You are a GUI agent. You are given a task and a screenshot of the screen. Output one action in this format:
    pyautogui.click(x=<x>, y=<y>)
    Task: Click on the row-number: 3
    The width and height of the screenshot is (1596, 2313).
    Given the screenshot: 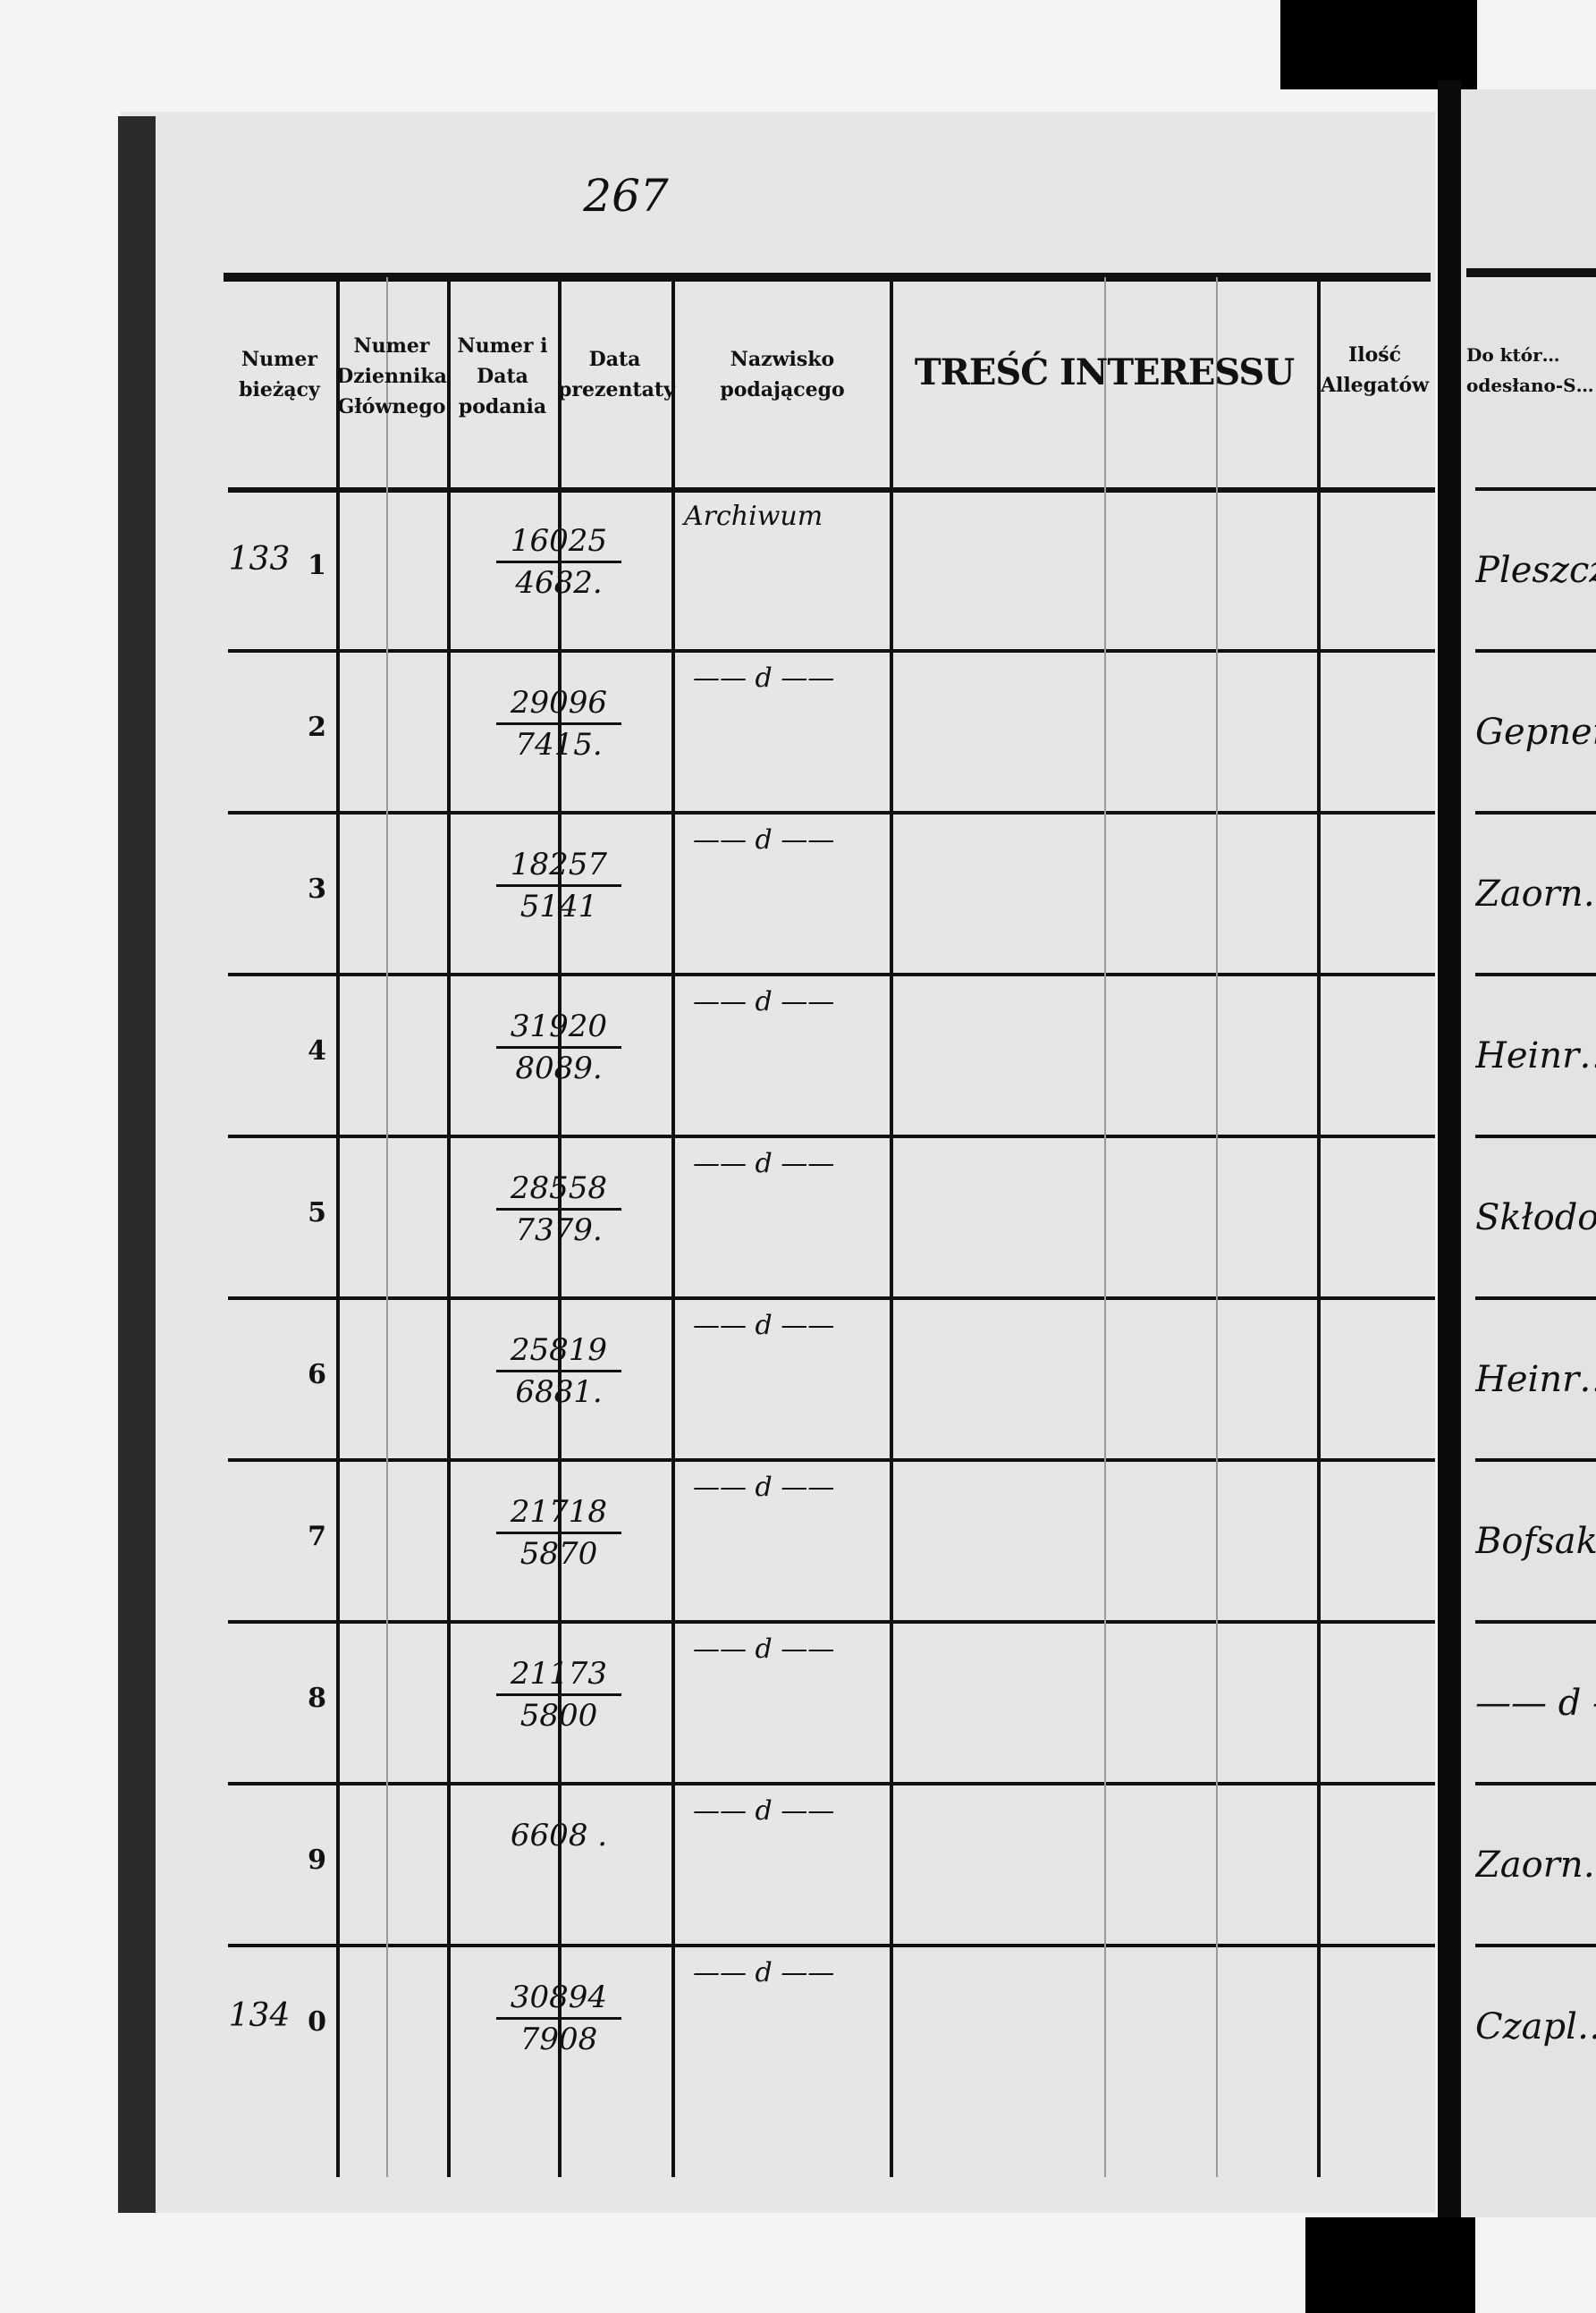 What is the action you would take?
    pyautogui.click(x=317, y=890)
    